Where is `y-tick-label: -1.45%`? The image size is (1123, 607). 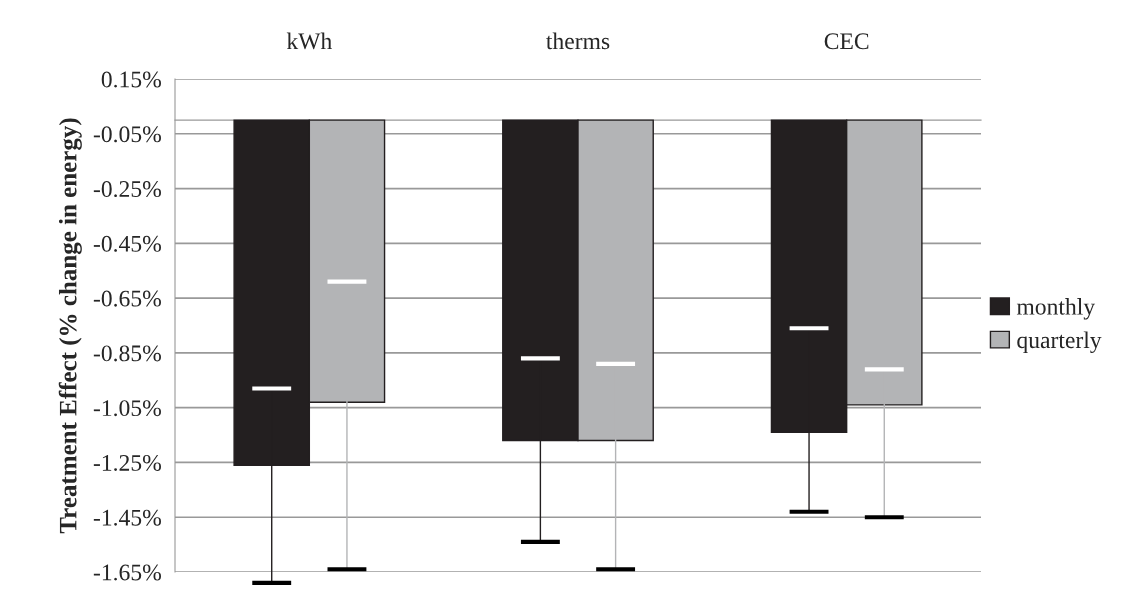
y-tick-label: -1.45% is located at coordinates (127, 517).